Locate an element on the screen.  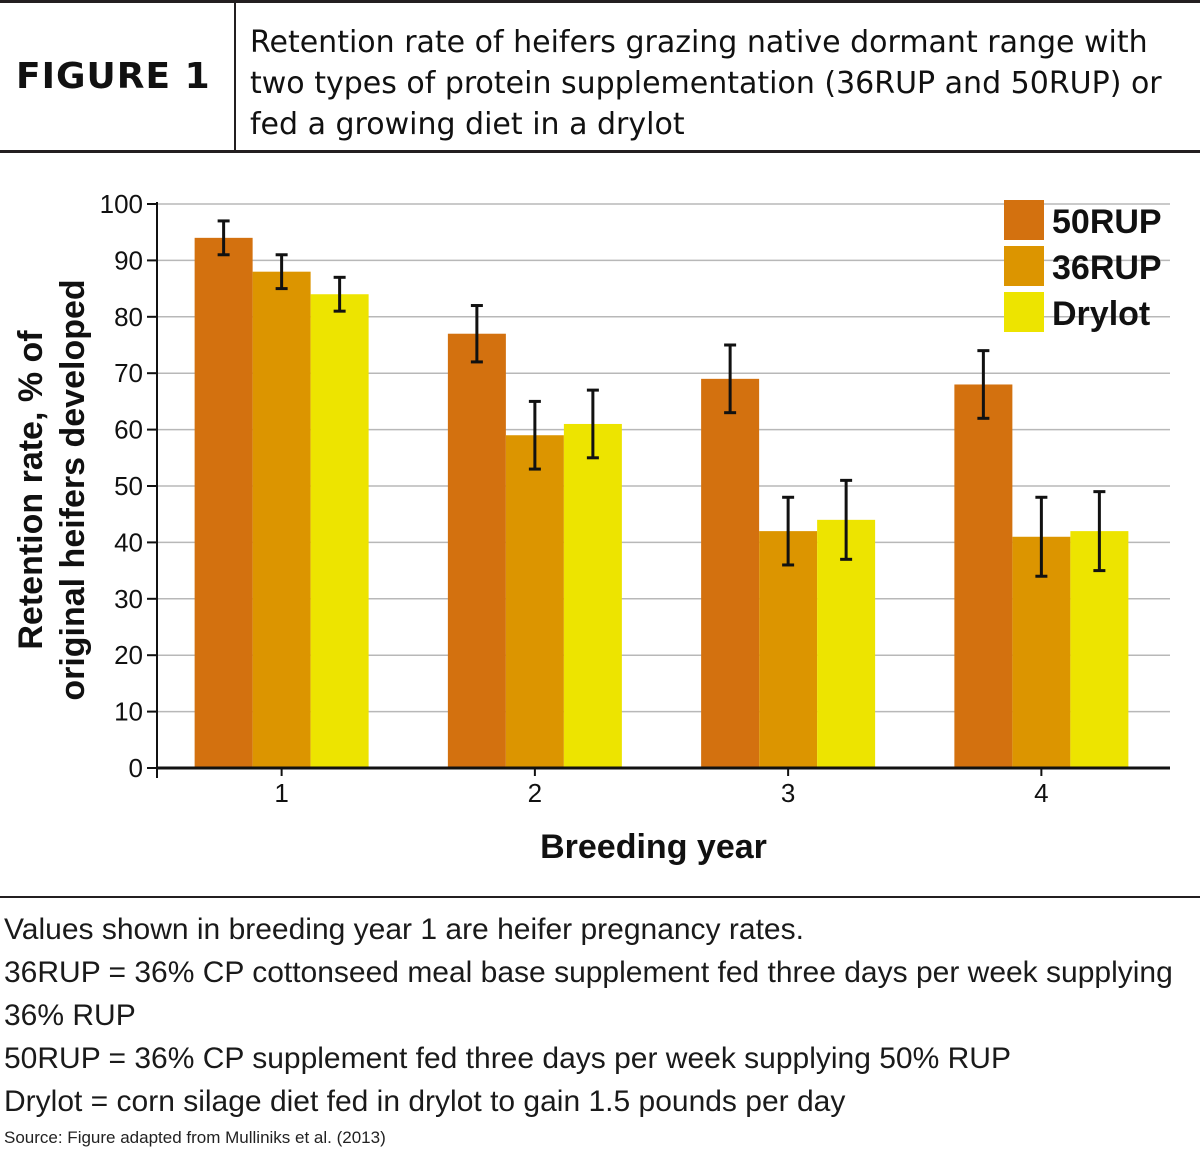
y-tick-label: 40 is located at coordinates (128, 542).